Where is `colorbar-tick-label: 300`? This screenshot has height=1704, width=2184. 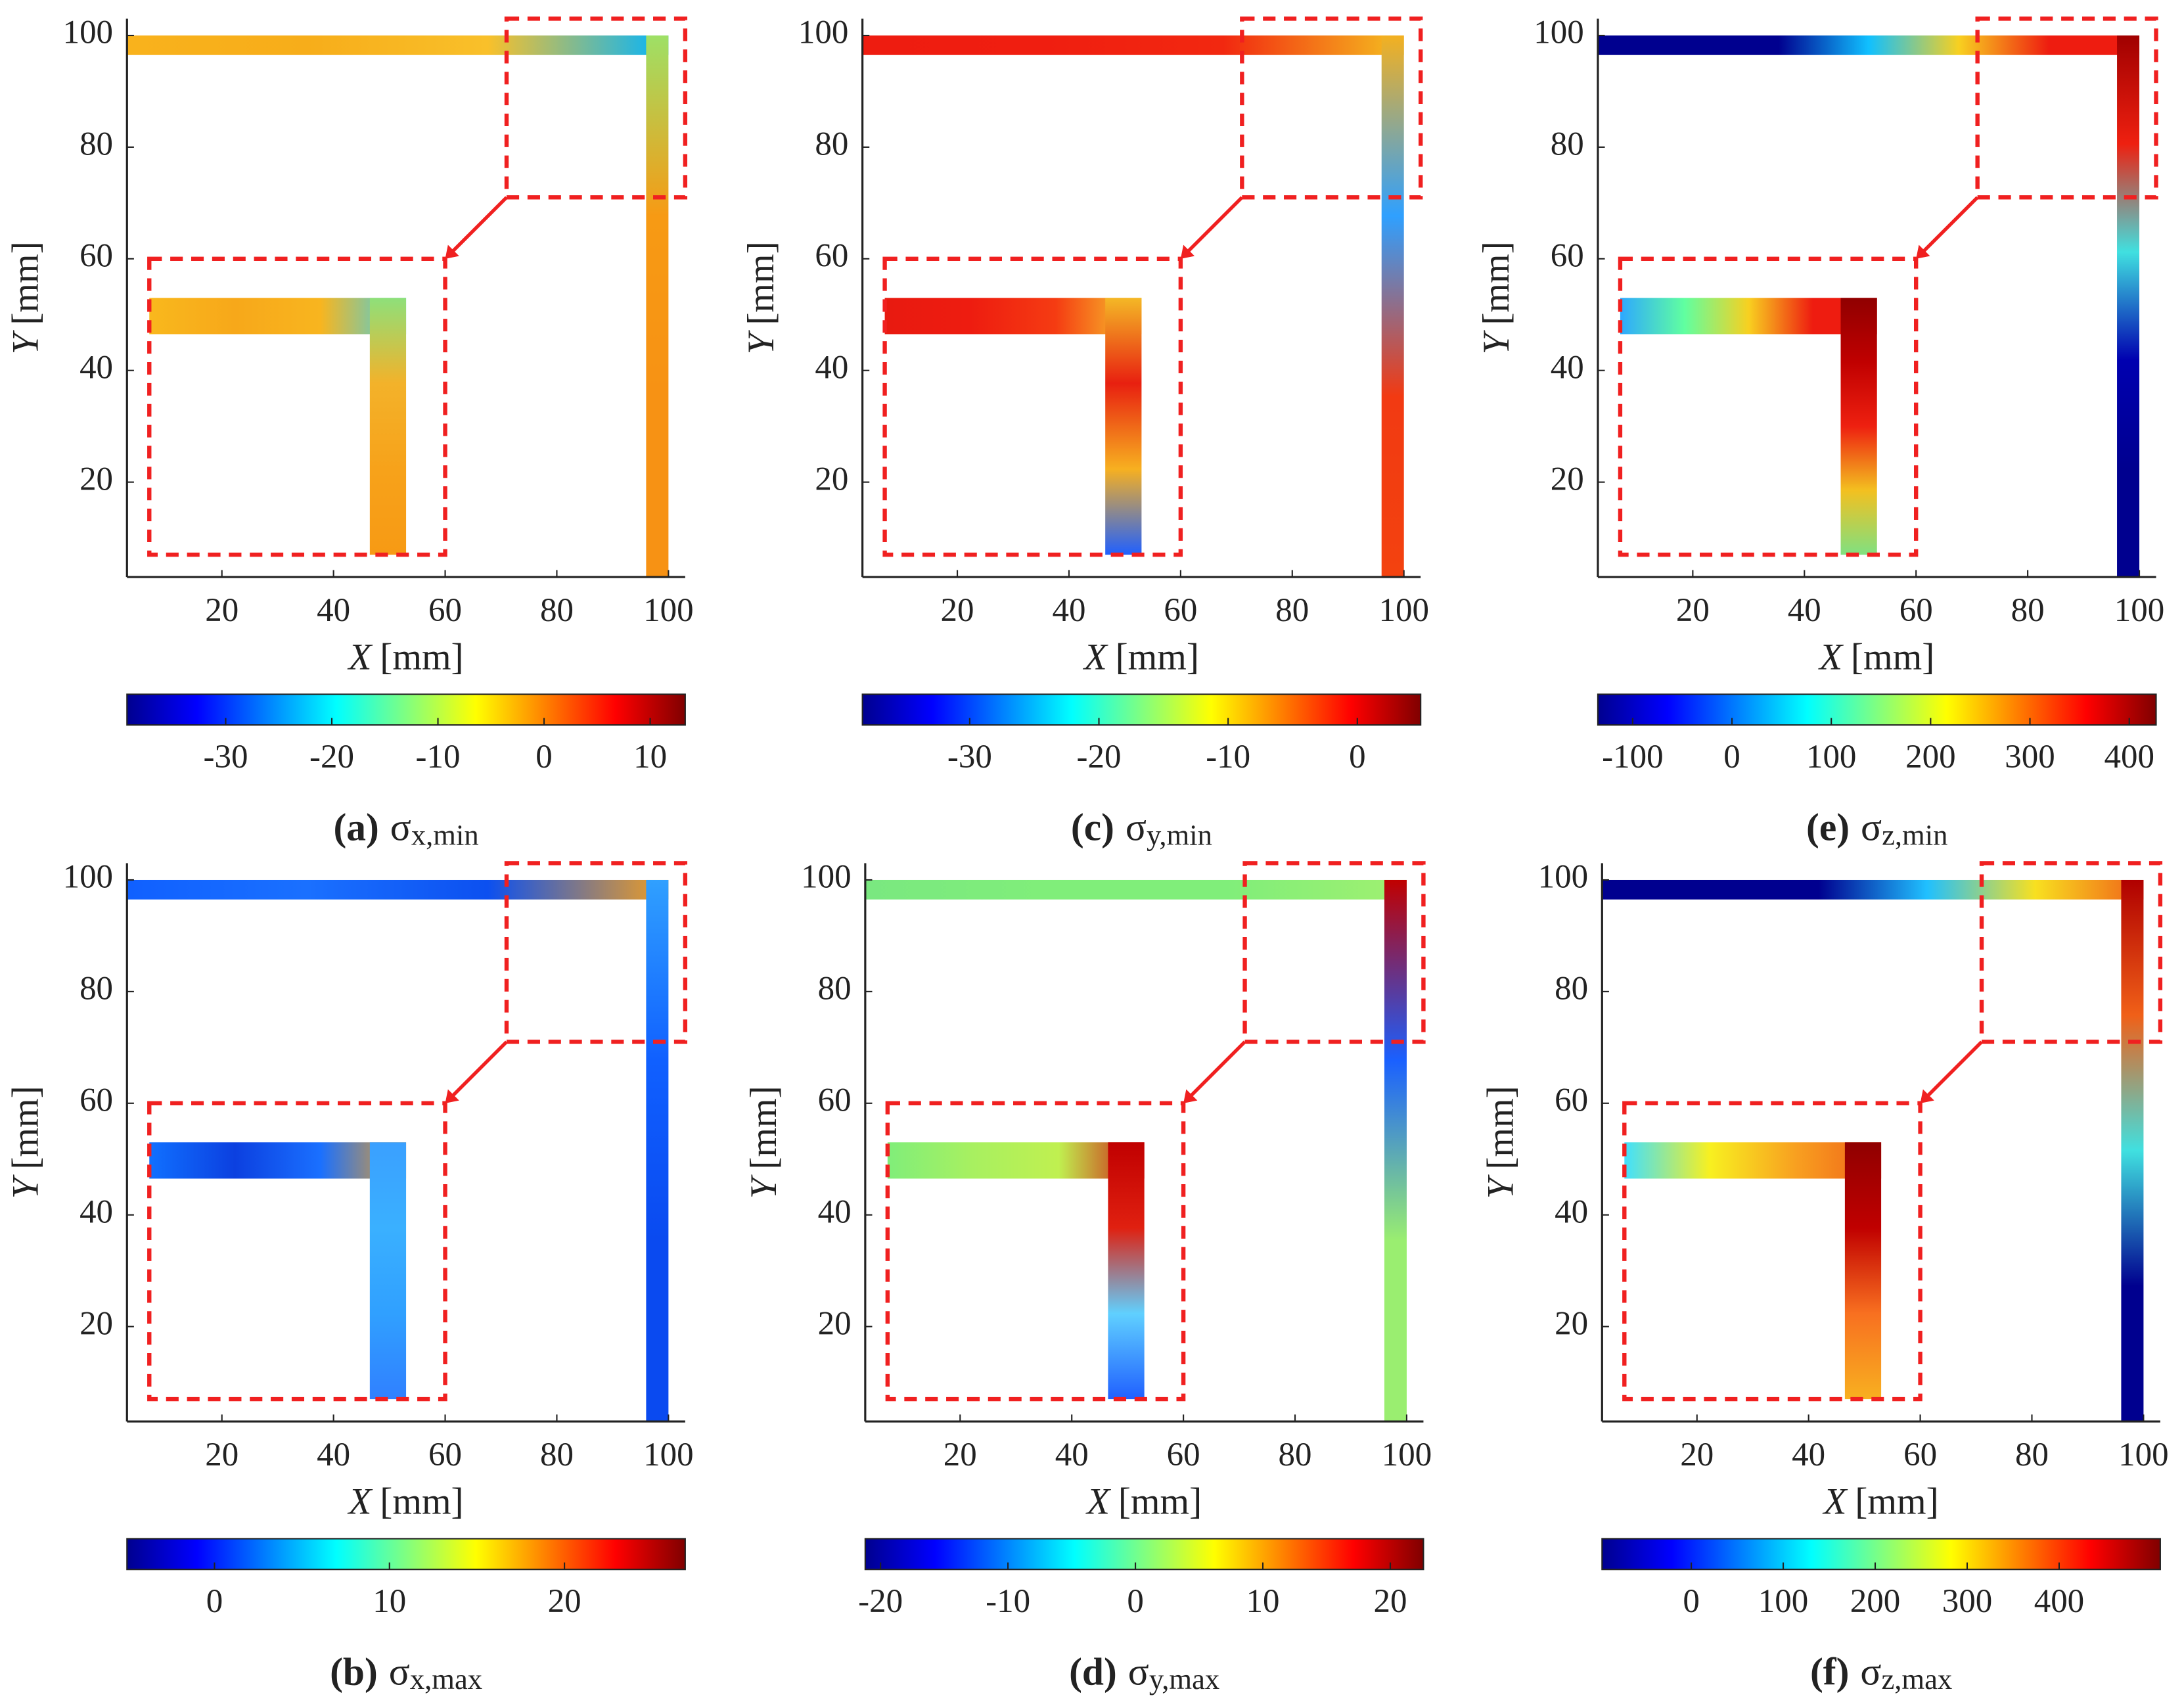
colorbar-tick-label: 300 is located at coordinates (1967, 1602).